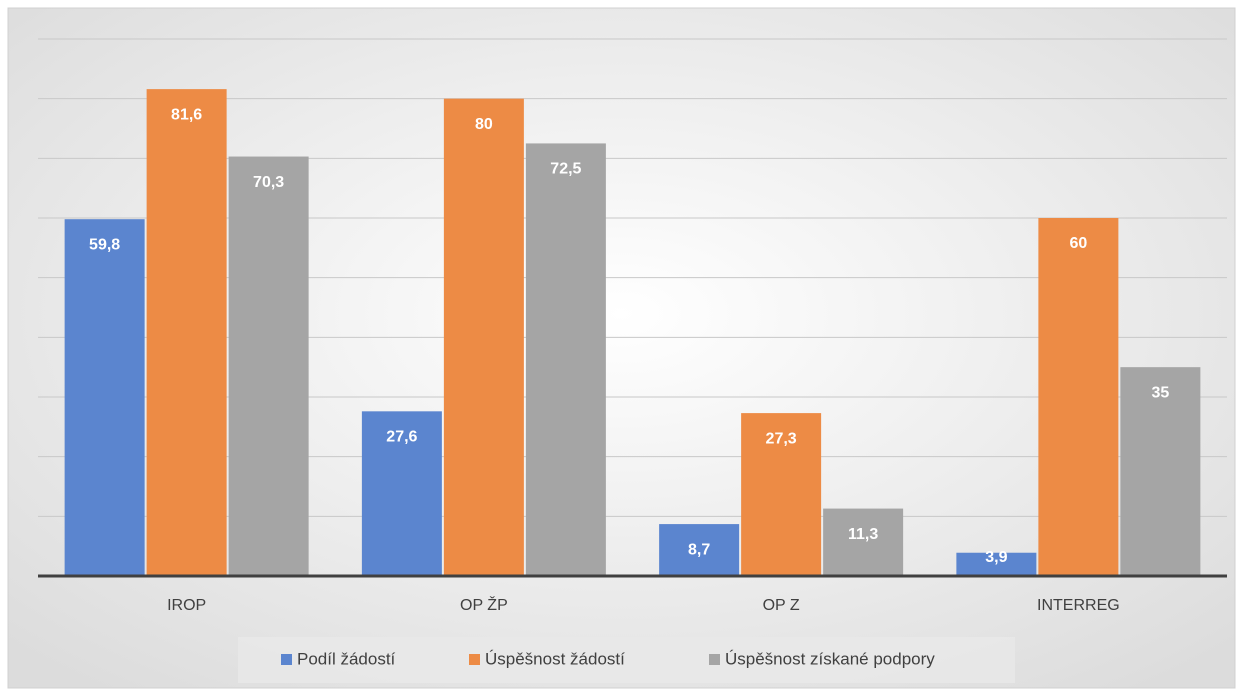  Describe the element at coordinates (1078, 243) in the screenshot. I see `data-label: 60` at that location.